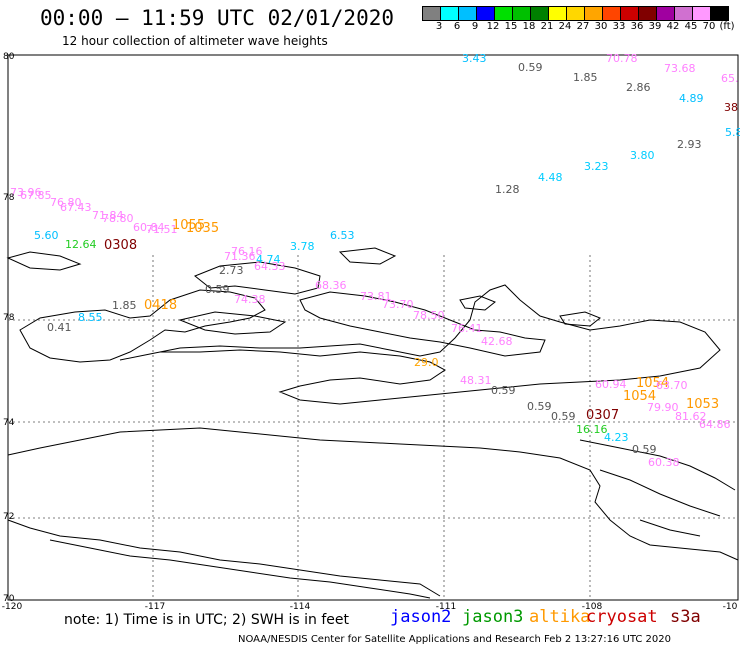 The width and height of the screenshot is (740, 650). What do you see at coordinates (592, 607) in the screenshot?
I see `lon-label: -108` at bounding box center [592, 607].